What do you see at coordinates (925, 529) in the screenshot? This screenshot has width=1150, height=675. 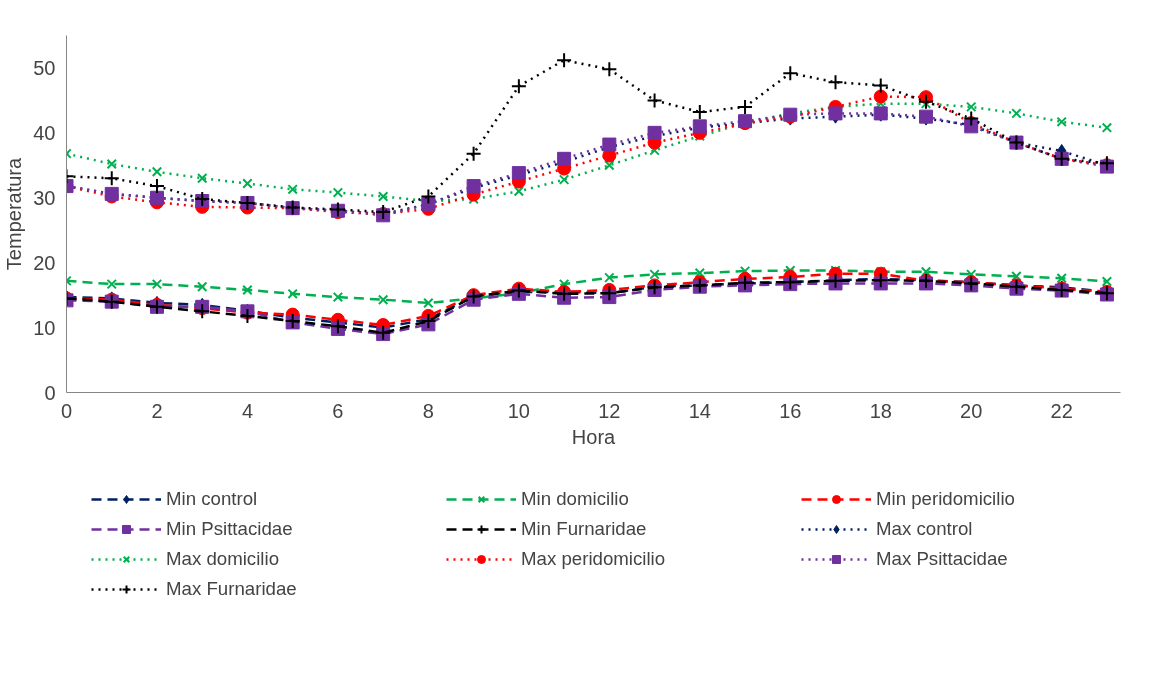 I see `legend-label: Max control` at bounding box center [925, 529].